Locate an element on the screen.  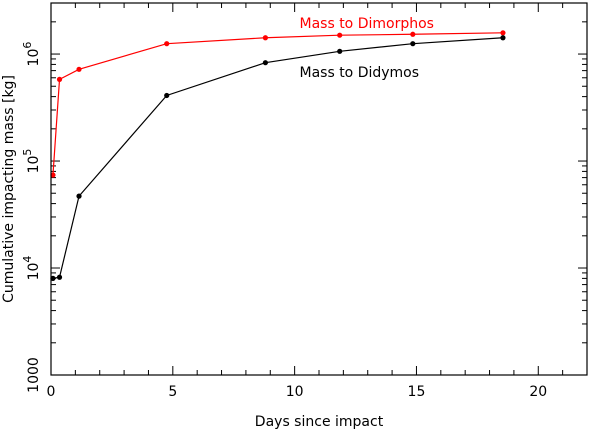
y-tick-label-exponent: 4 is located at coordinates (27, 259).